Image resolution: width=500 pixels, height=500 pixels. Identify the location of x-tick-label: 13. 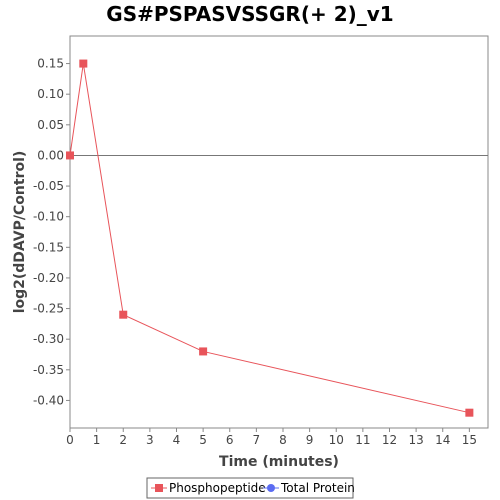
(415, 440).